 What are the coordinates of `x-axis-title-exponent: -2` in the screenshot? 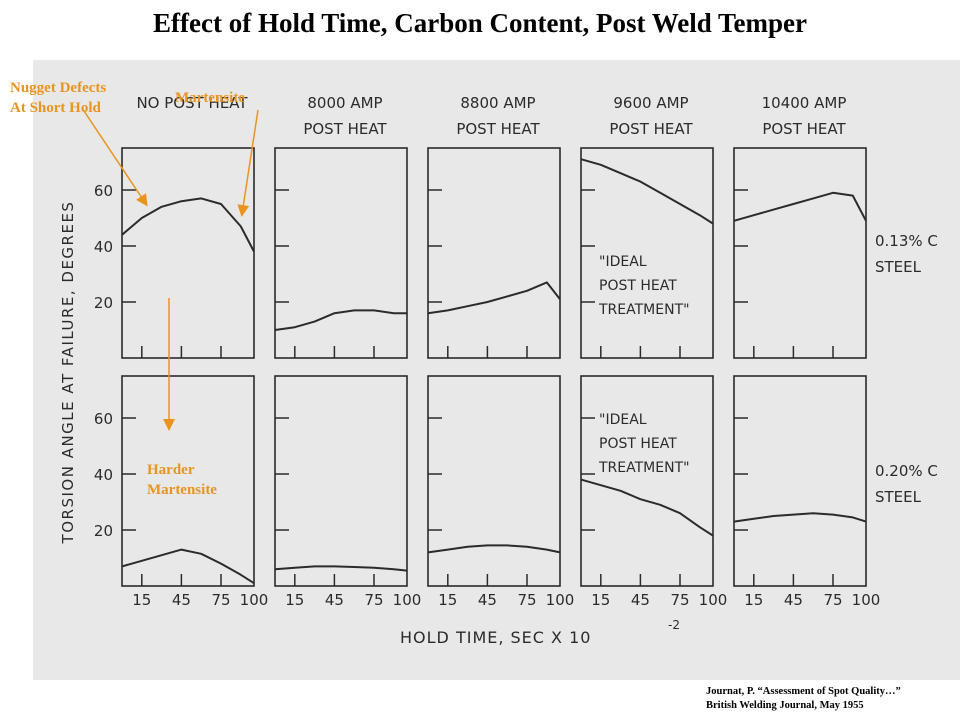 It's located at (674, 625).